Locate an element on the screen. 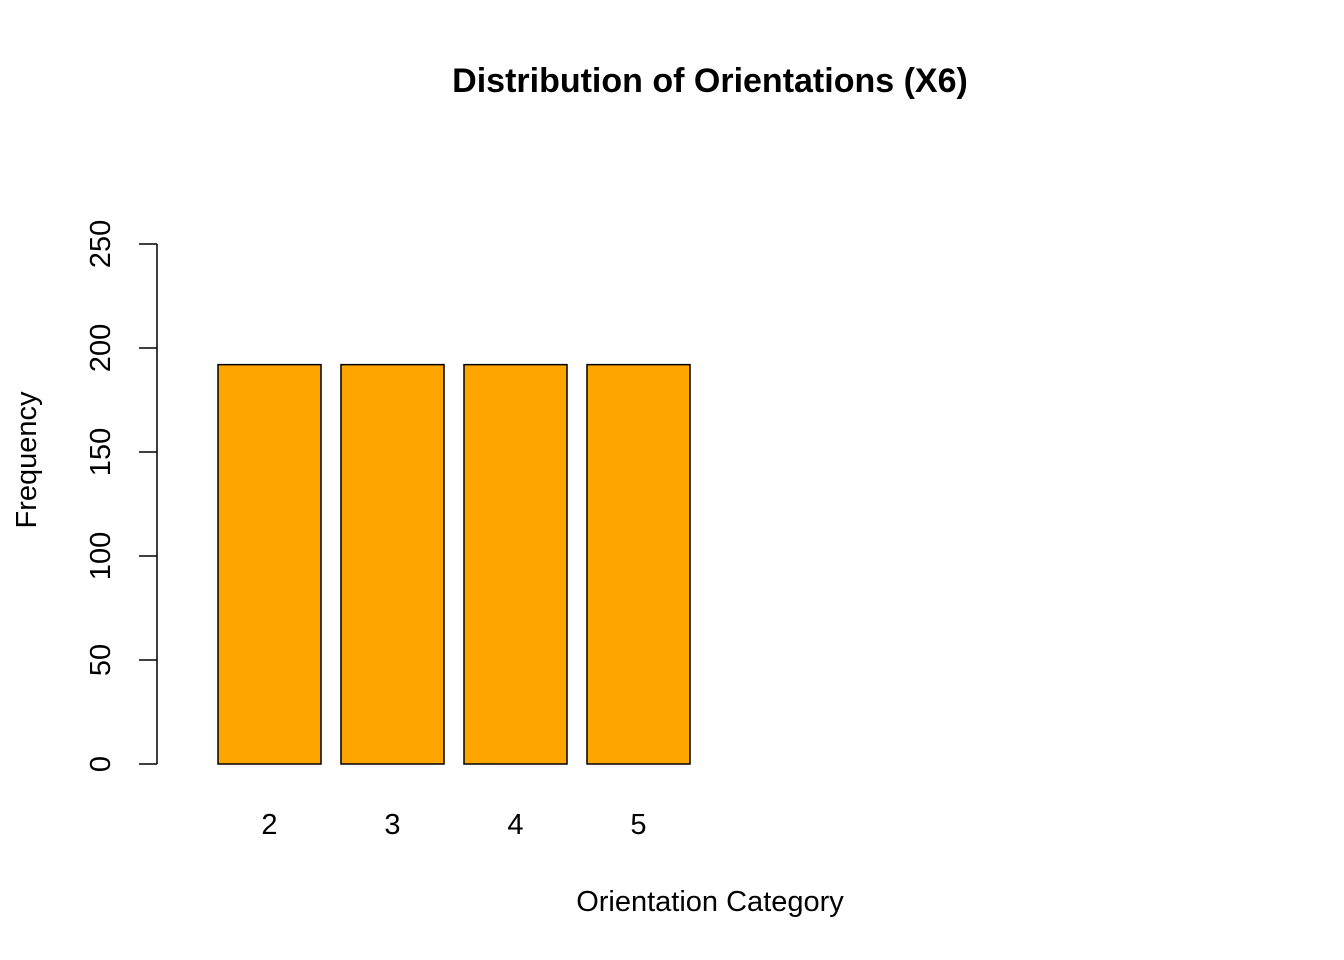 This screenshot has width=1344, height=960. x-tick-label: 4 is located at coordinates (515, 825).